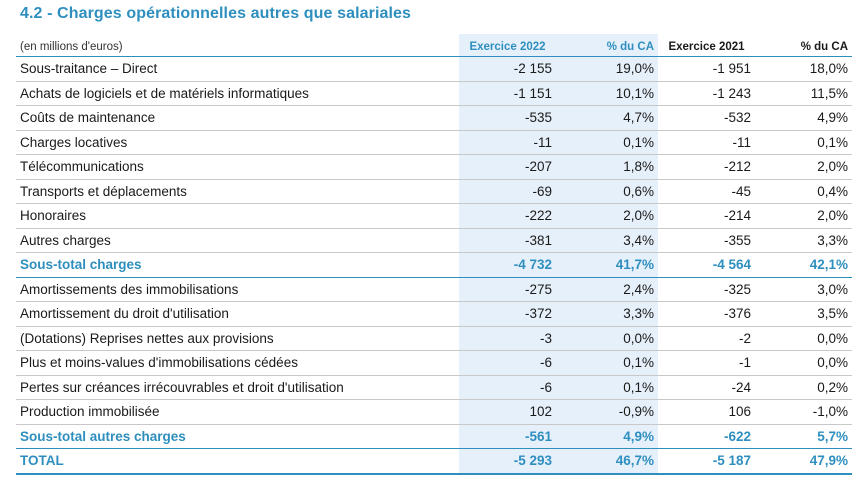 Image resolution: width=865 pixels, height=488 pixels. Describe the element at coordinates (607, 191) in the screenshot. I see `pct-2022: 0,6%` at that location.